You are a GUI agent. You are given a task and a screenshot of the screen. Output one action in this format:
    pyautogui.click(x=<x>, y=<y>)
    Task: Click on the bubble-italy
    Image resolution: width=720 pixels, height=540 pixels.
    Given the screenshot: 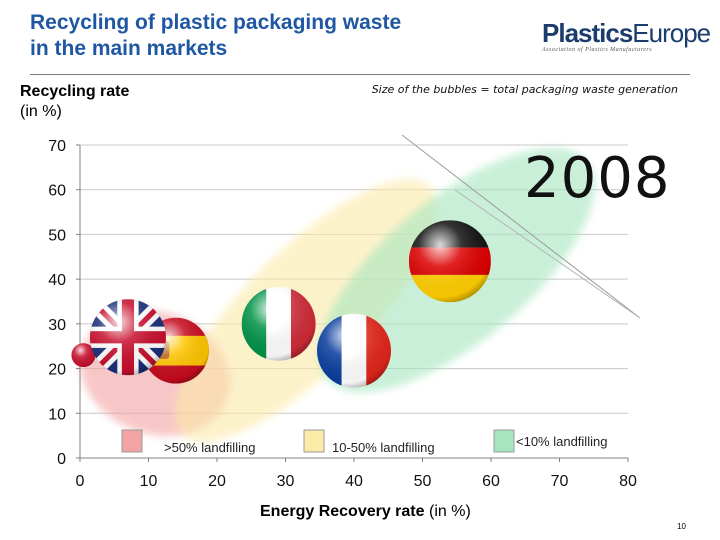 What is the action you would take?
    pyautogui.click(x=278, y=323)
    